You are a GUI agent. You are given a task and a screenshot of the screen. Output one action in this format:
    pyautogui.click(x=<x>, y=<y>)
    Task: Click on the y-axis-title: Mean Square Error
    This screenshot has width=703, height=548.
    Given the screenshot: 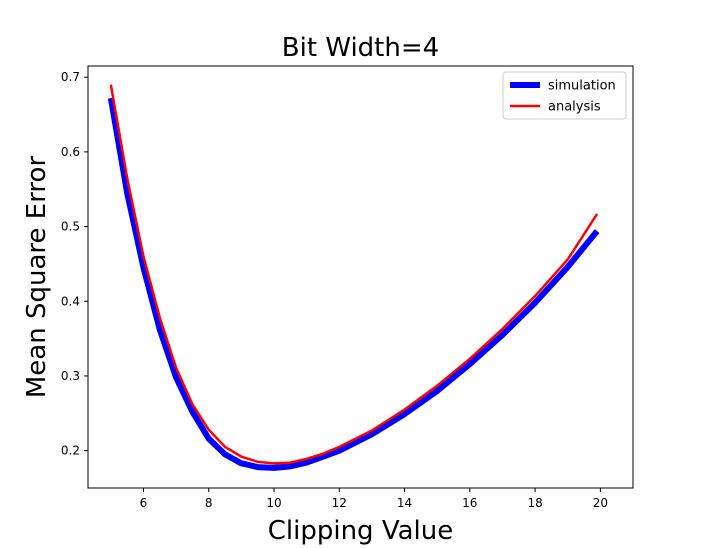 What is the action you would take?
    pyautogui.click(x=37, y=277)
    